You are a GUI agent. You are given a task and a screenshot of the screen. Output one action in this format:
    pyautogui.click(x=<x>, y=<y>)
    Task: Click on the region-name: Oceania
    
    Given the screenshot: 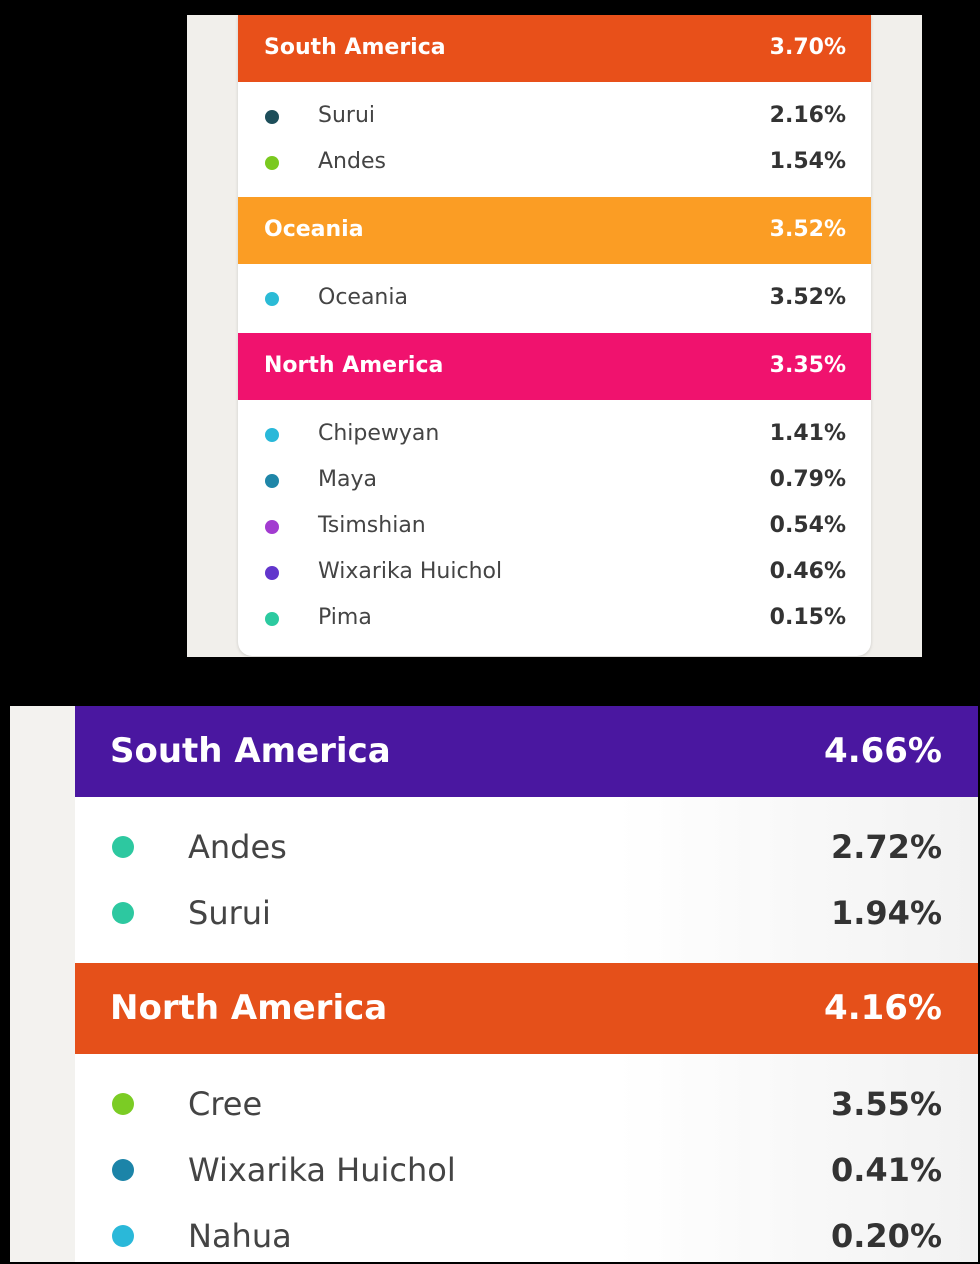 What is the action you would take?
    pyautogui.click(x=314, y=230)
    